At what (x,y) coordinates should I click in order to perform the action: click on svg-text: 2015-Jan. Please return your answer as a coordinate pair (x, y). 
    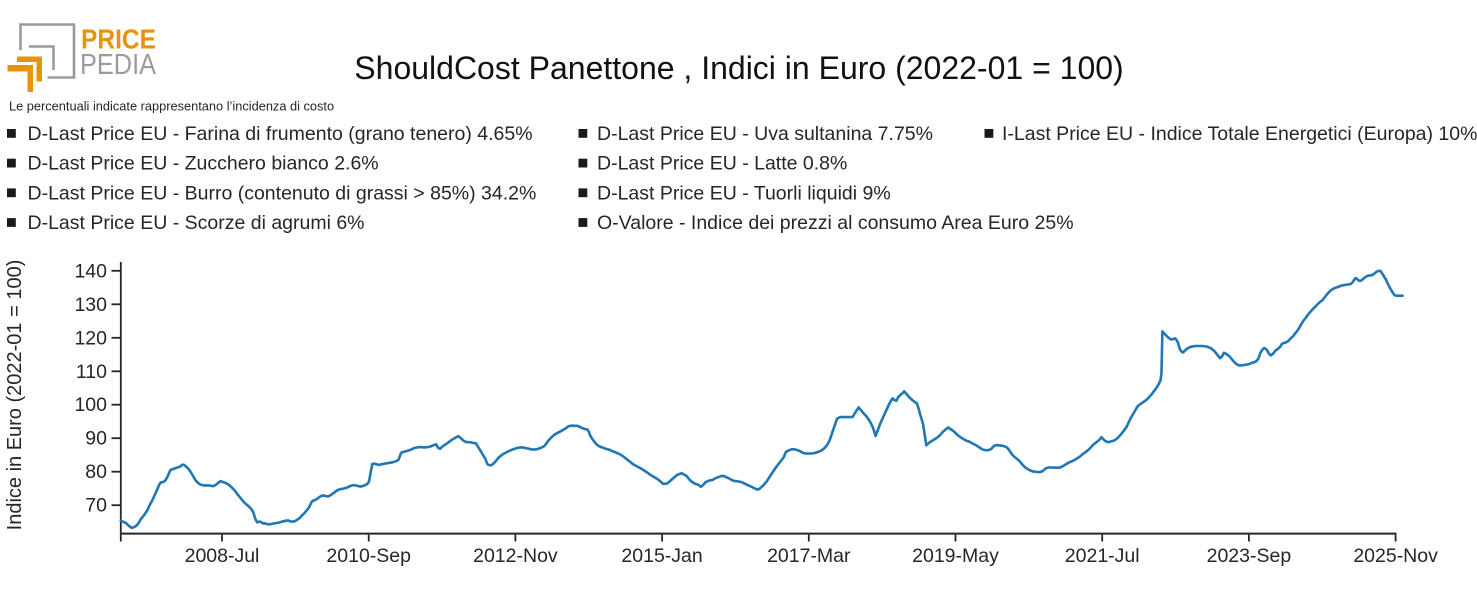
    Looking at the image, I should click on (661, 556).